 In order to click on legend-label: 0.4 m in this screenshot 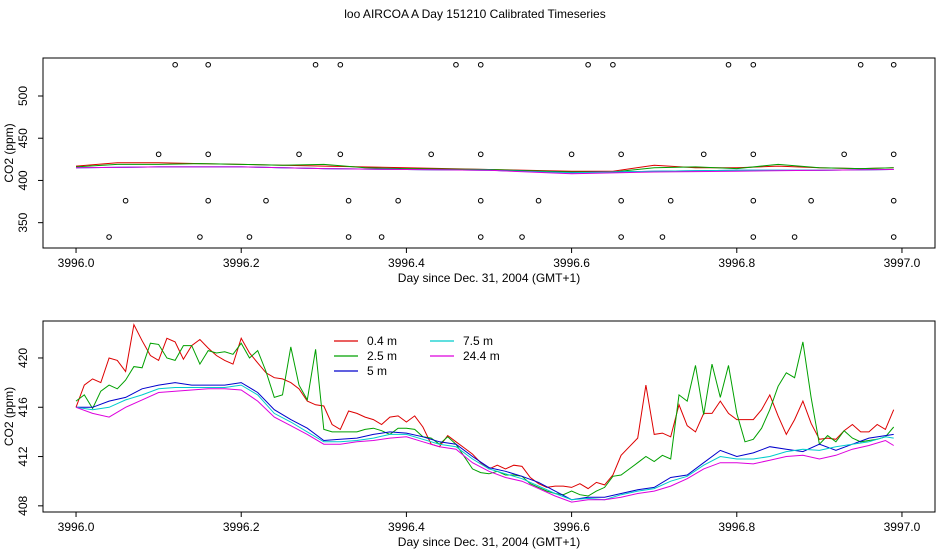, I will do `click(382, 341)`.